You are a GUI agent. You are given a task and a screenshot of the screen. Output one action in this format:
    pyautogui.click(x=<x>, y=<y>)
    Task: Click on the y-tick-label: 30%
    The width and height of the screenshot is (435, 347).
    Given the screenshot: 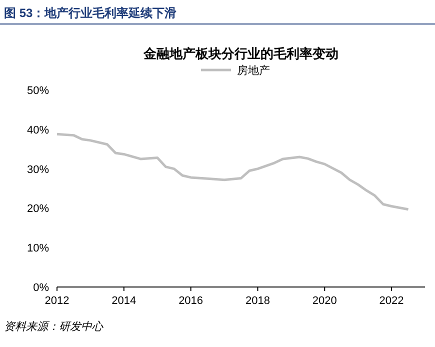 What is the action you would take?
    pyautogui.click(x=38, y=170)
    